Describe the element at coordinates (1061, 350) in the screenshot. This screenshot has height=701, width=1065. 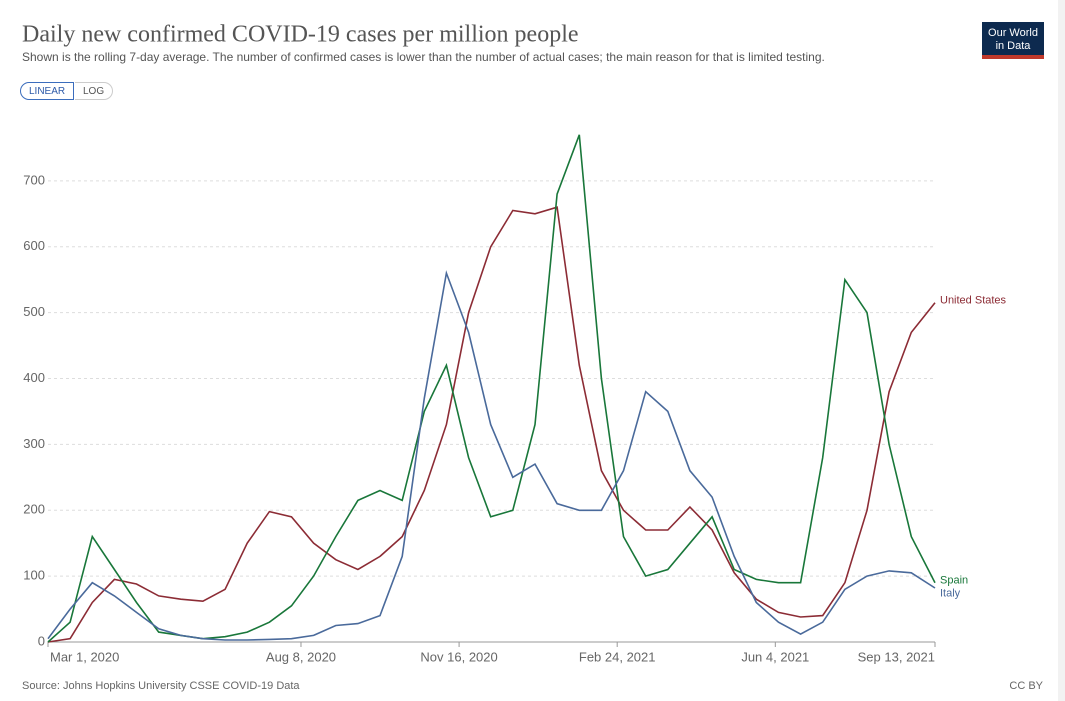
I see `side-strip` at that location.